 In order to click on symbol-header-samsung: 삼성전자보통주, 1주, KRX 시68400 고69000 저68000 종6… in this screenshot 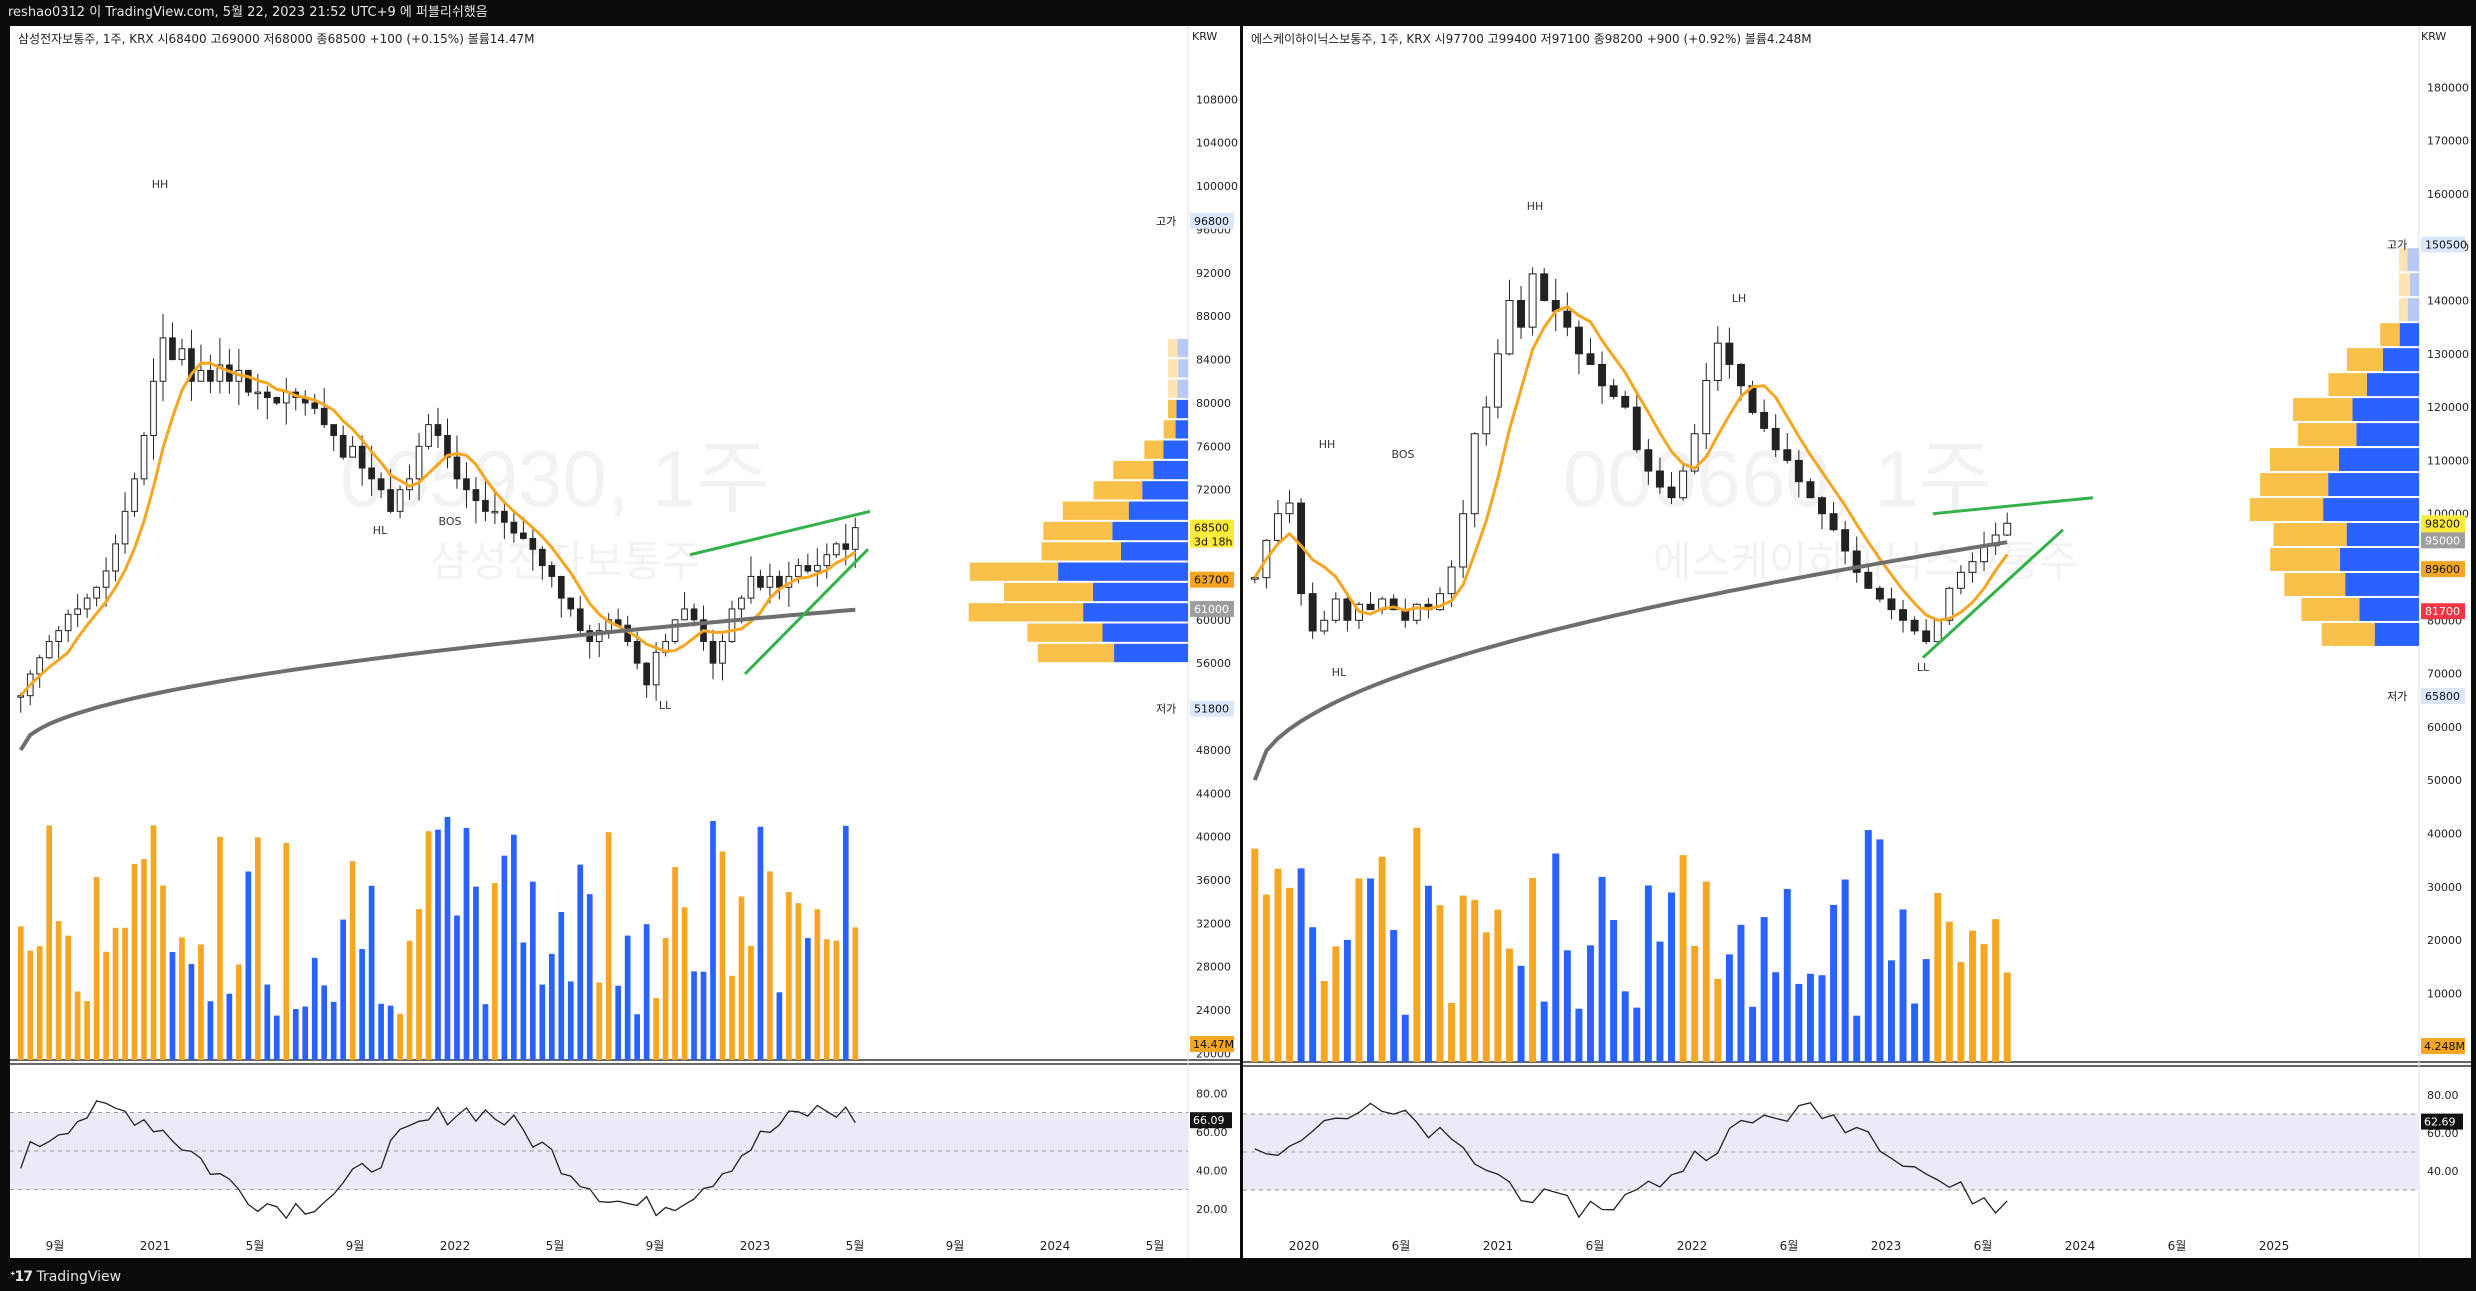, I will do `click(276, 39)`.